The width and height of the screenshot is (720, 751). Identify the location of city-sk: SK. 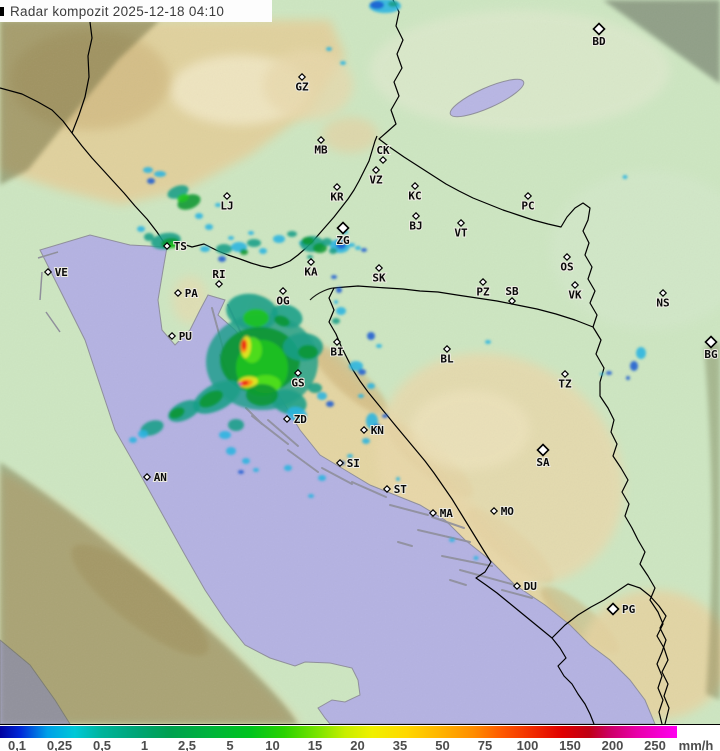
(379, 274).